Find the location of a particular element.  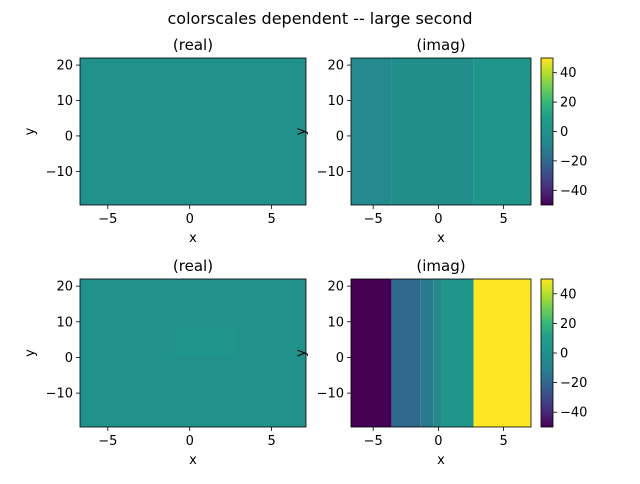

figure-title: colorscales dependent -- large second is located at coordinates (319, 18).